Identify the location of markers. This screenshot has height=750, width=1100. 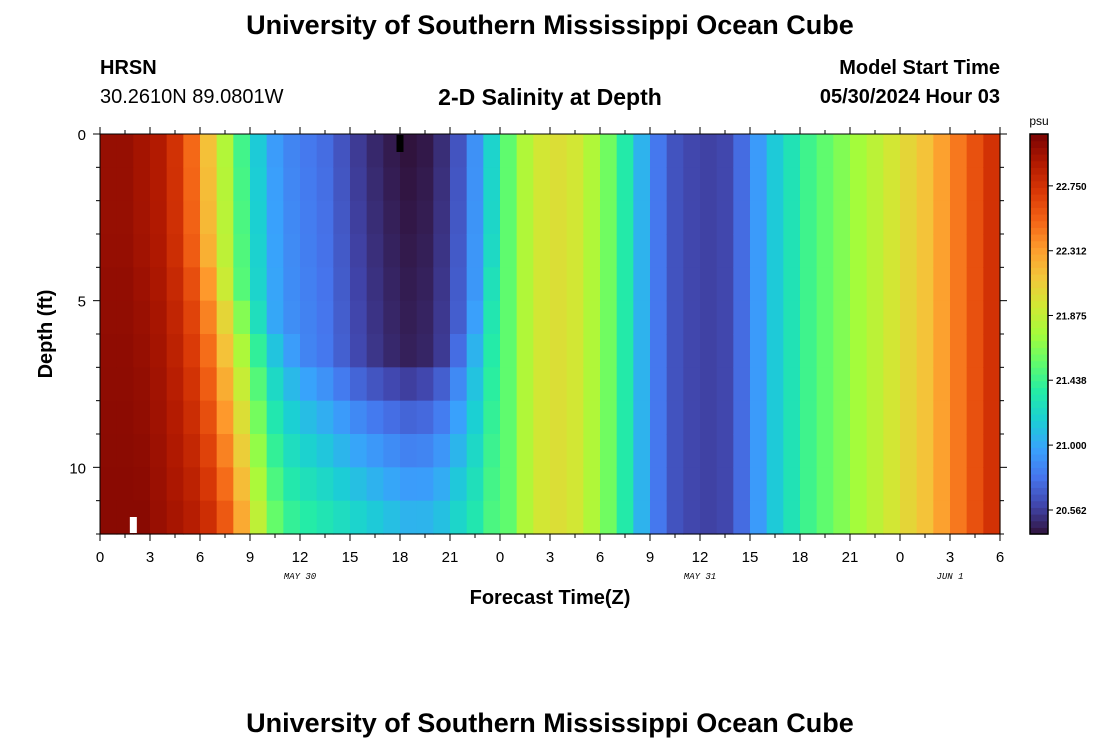
(266, 334).